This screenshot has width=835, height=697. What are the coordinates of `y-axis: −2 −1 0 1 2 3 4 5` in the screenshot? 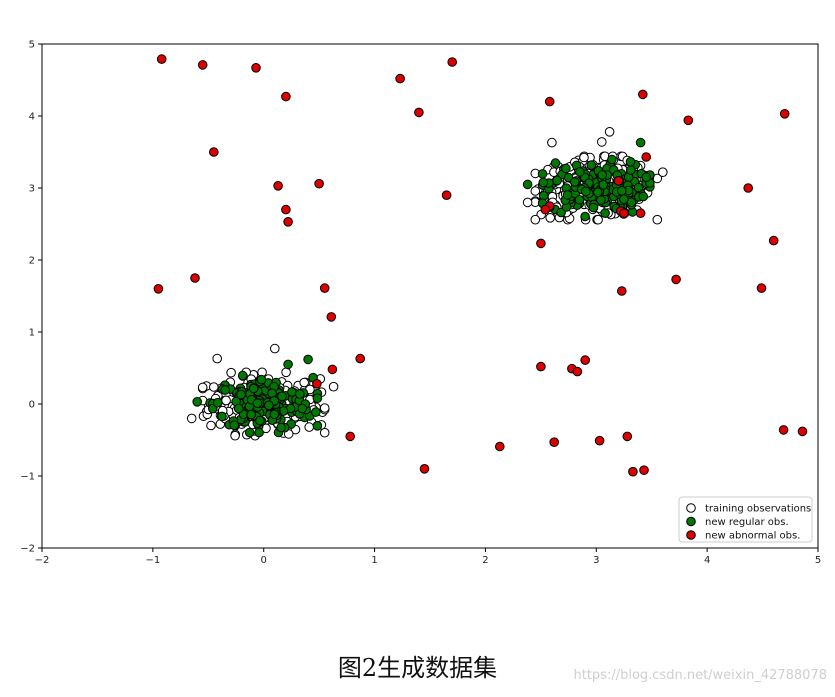 It's located at (31, 297).